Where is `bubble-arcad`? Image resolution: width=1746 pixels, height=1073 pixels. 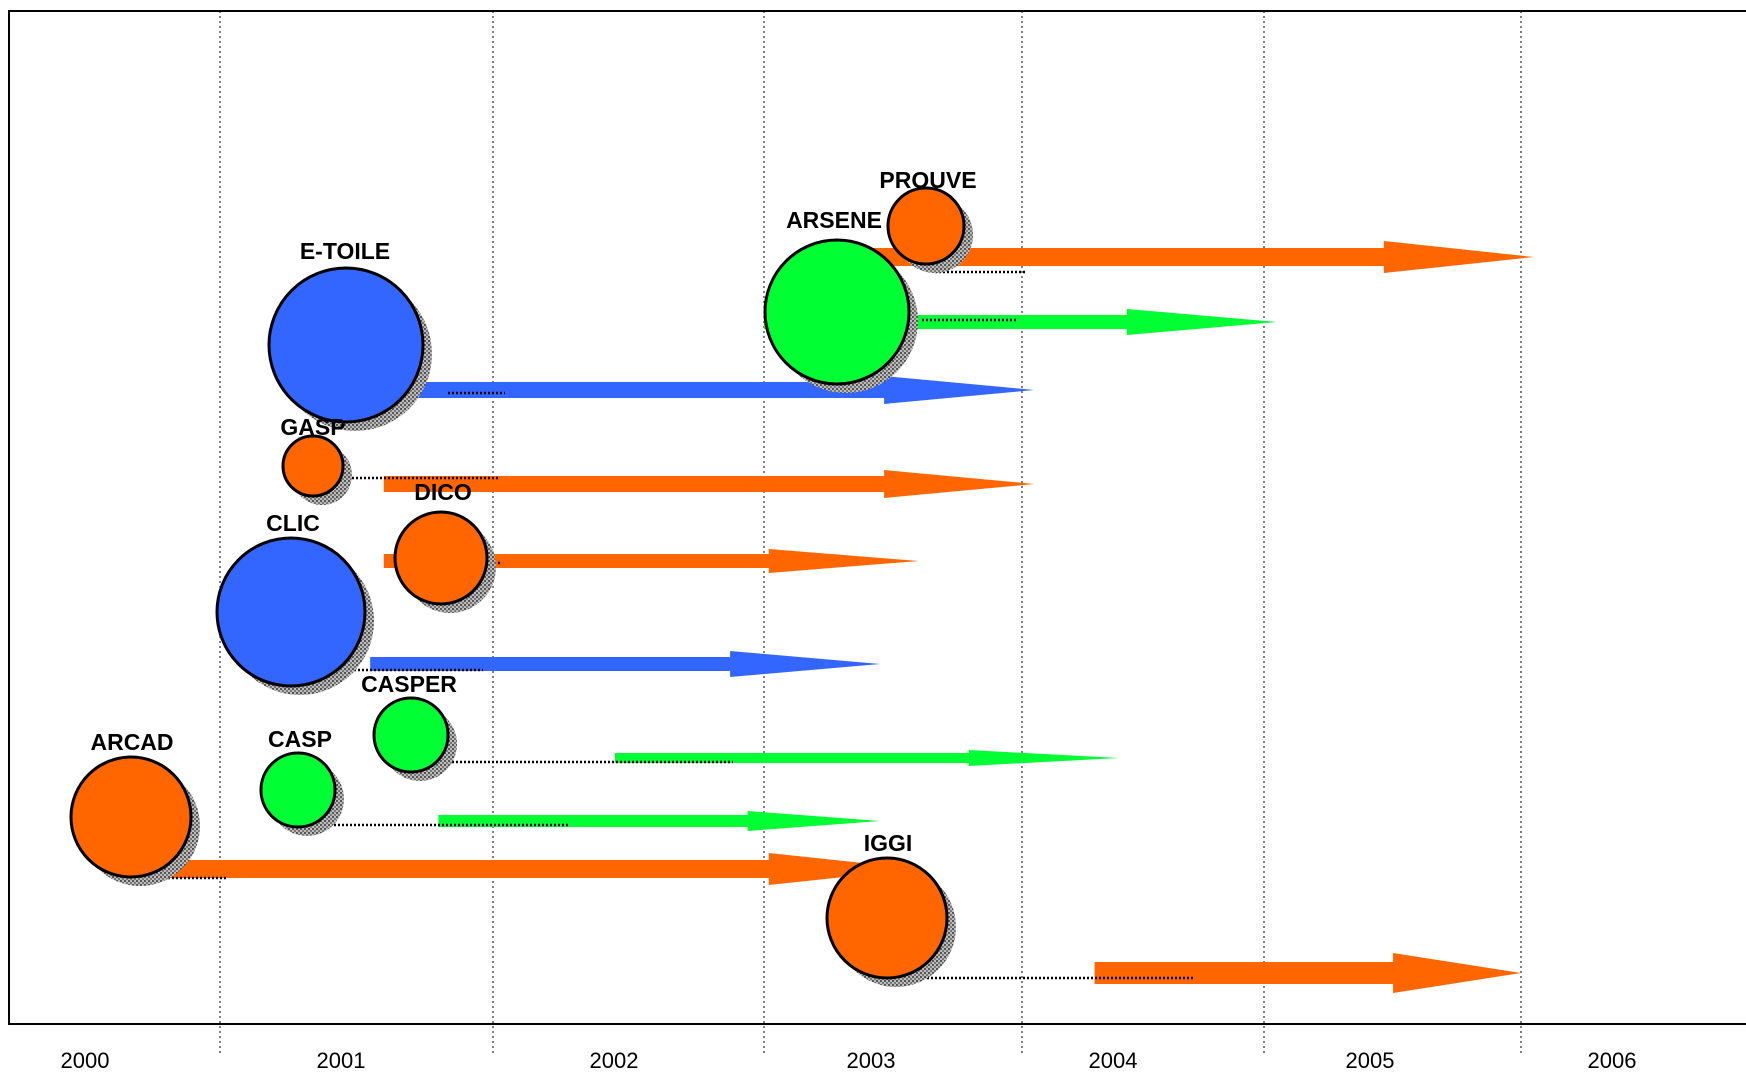
bubble-arcad is located at coordinates (131, 817).